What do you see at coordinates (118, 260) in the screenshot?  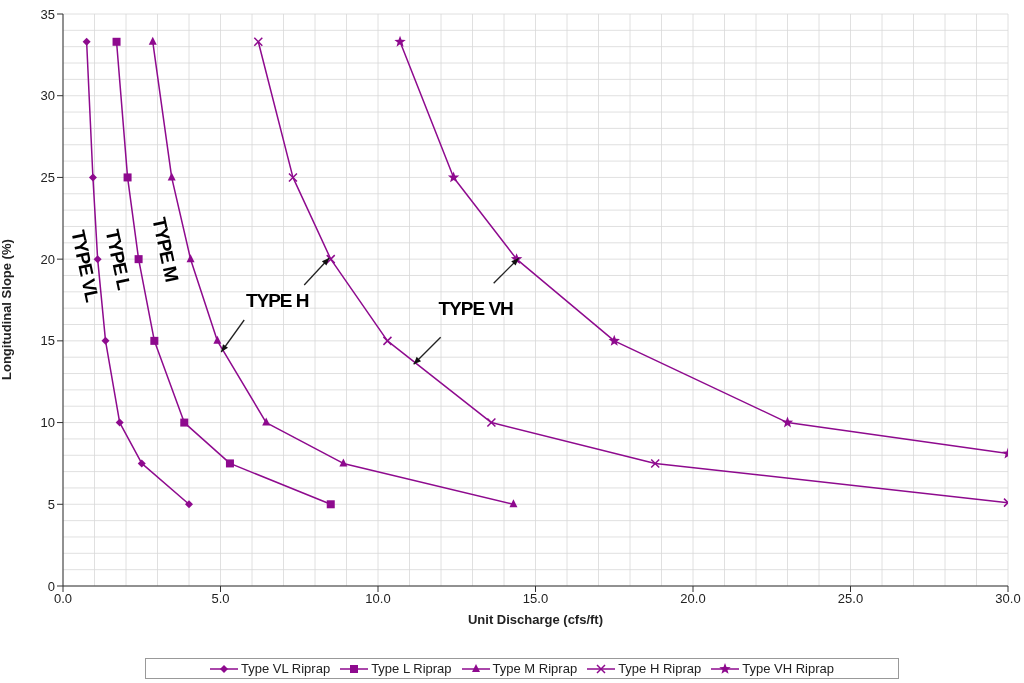 I see `annotation: TYPE L` at bounding box center [118, 260].